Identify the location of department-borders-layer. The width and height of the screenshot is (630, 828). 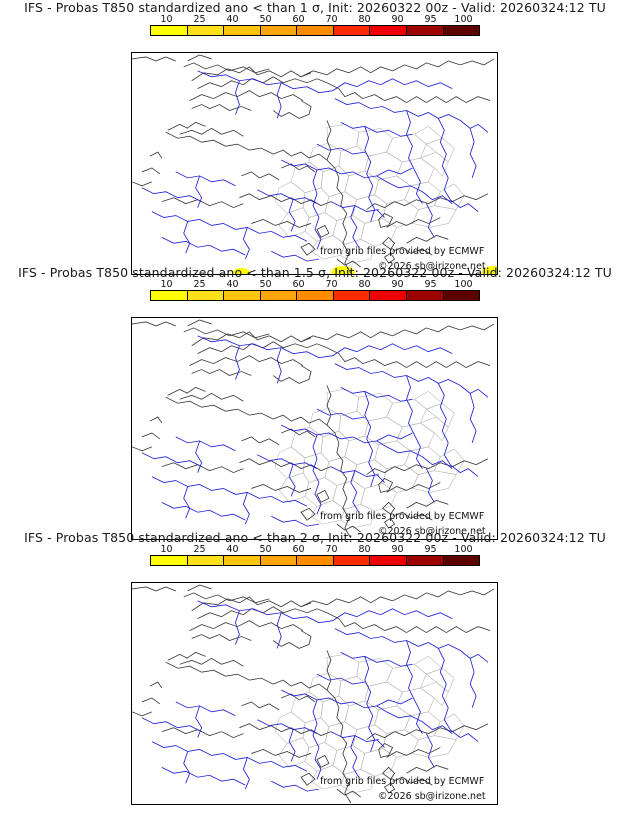
(369, 459).